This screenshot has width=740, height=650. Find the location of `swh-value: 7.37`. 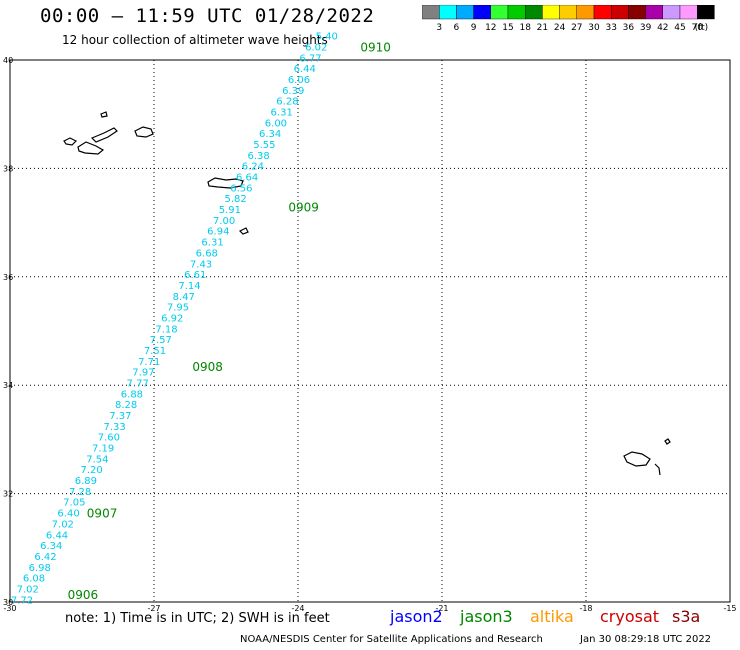

swh-value: 7.37 is located at coordinates (120, 416).